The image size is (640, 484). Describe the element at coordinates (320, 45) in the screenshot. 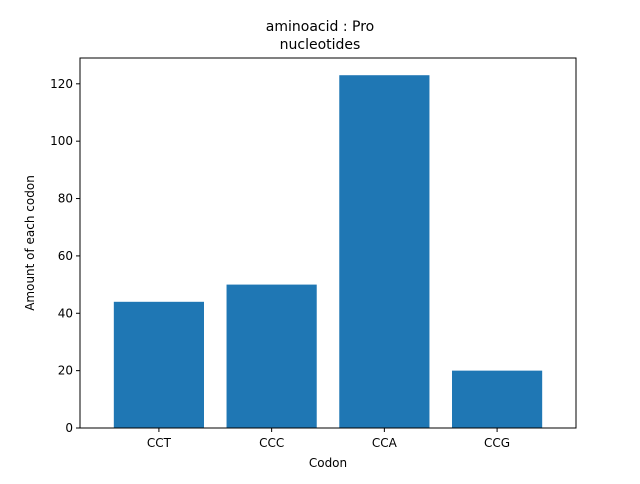

I see `chart-title-line-2: nucleotides` at that location.